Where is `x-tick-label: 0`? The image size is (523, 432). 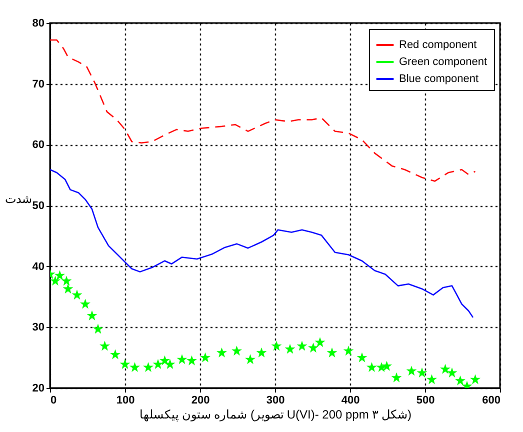
x-tick-label: 0 is located at coordinates (53, 400).